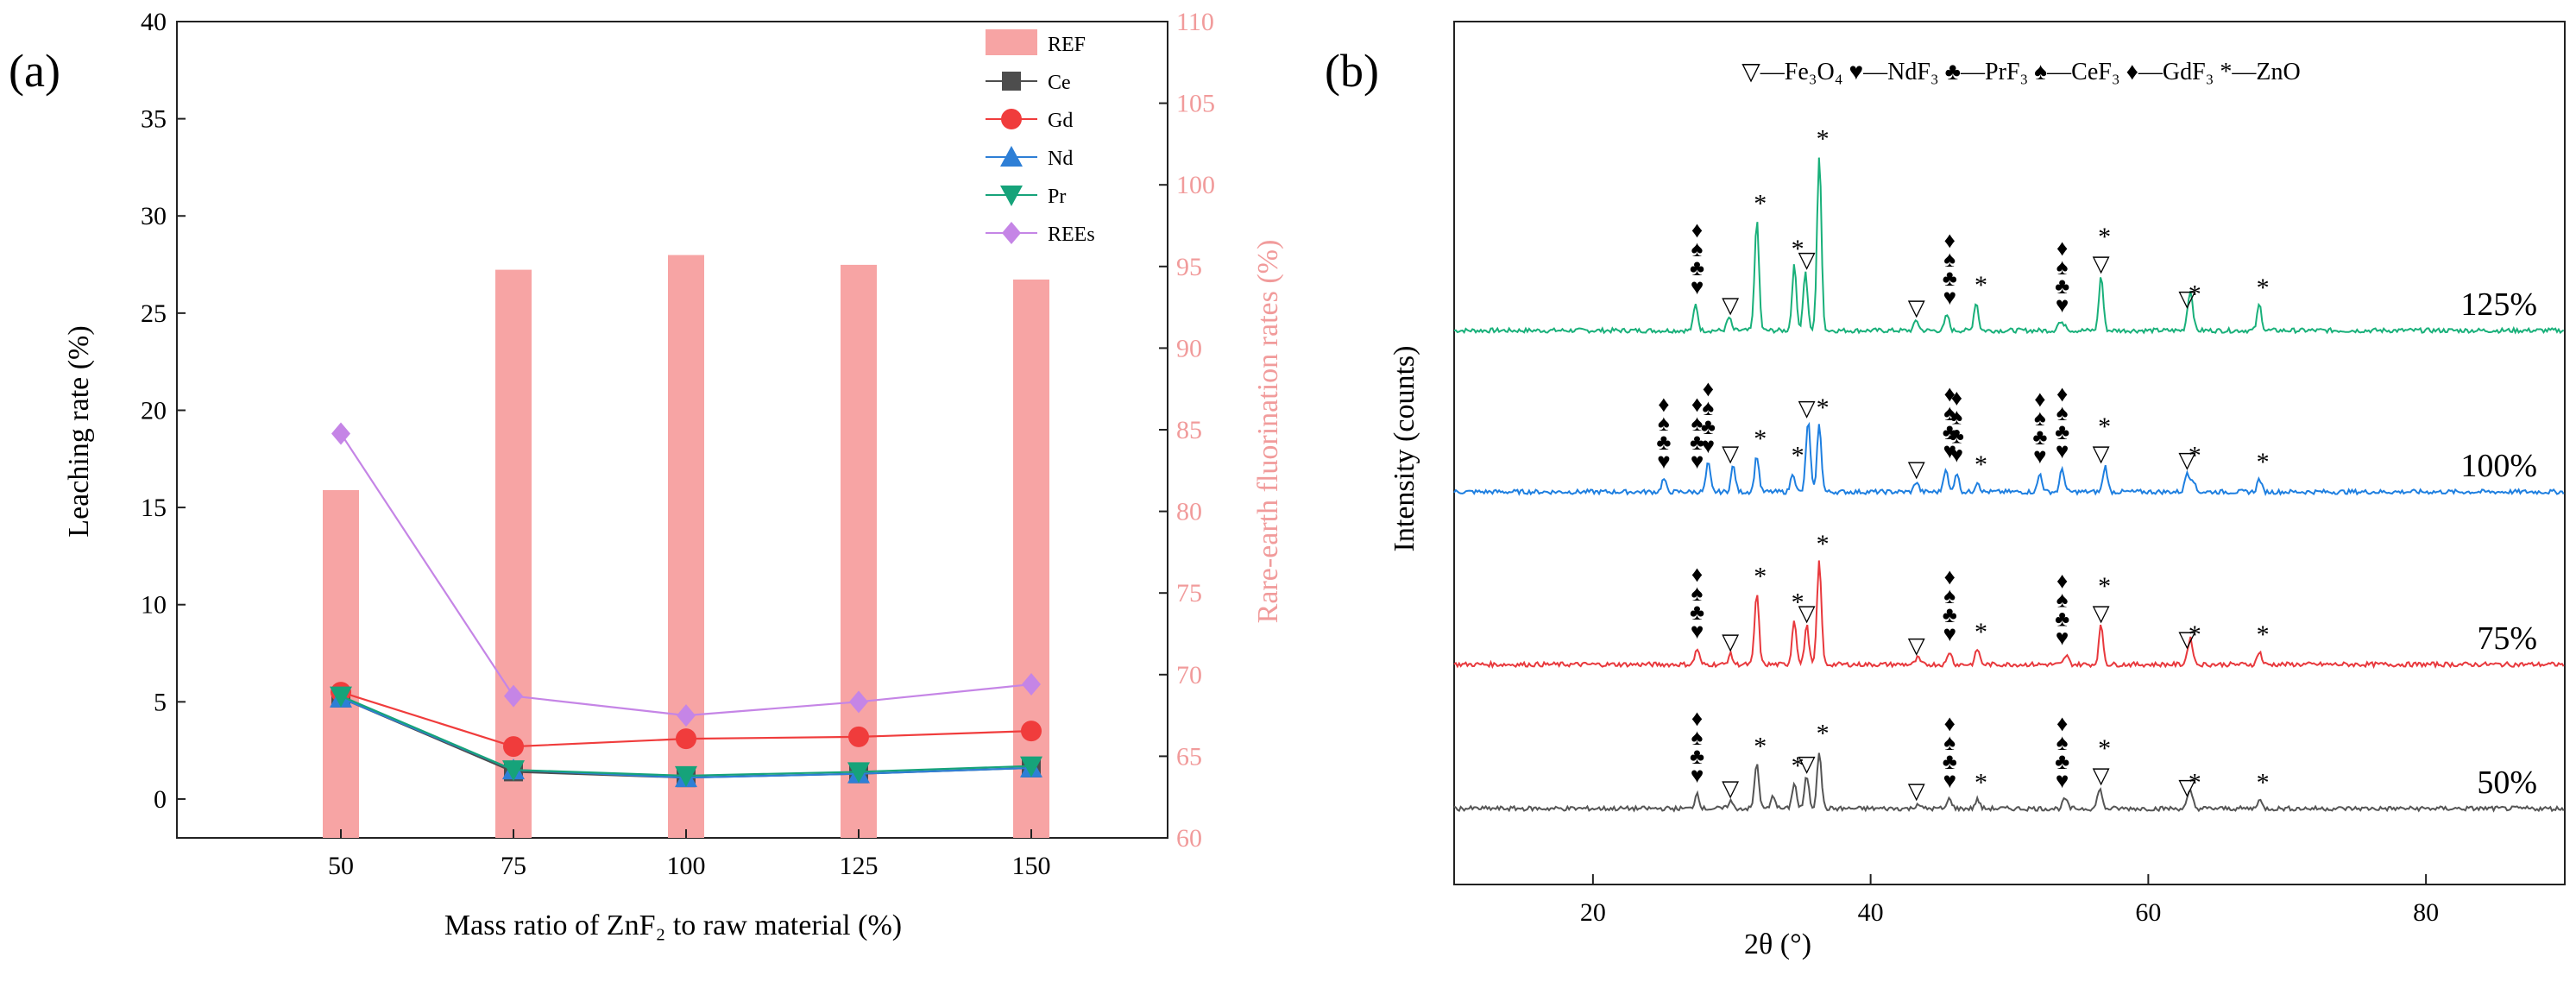  I want to click on y-tick-label-a: 40, so click(154, 22).